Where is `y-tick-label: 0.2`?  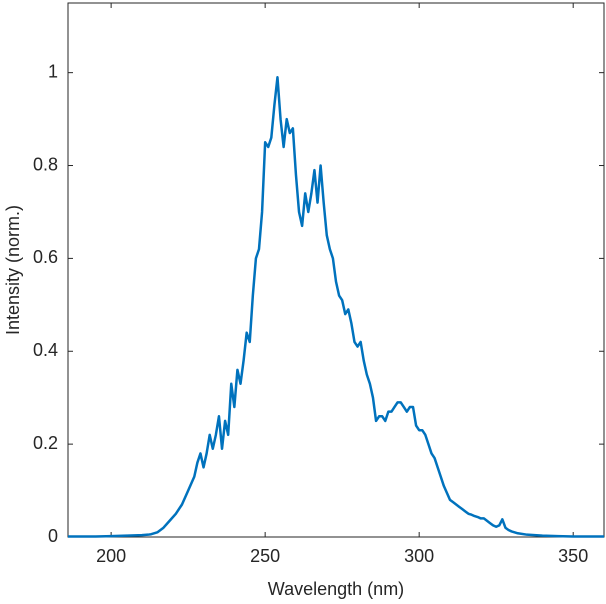 y-tick-label: 0.2 is located at coordinates (45, 443).